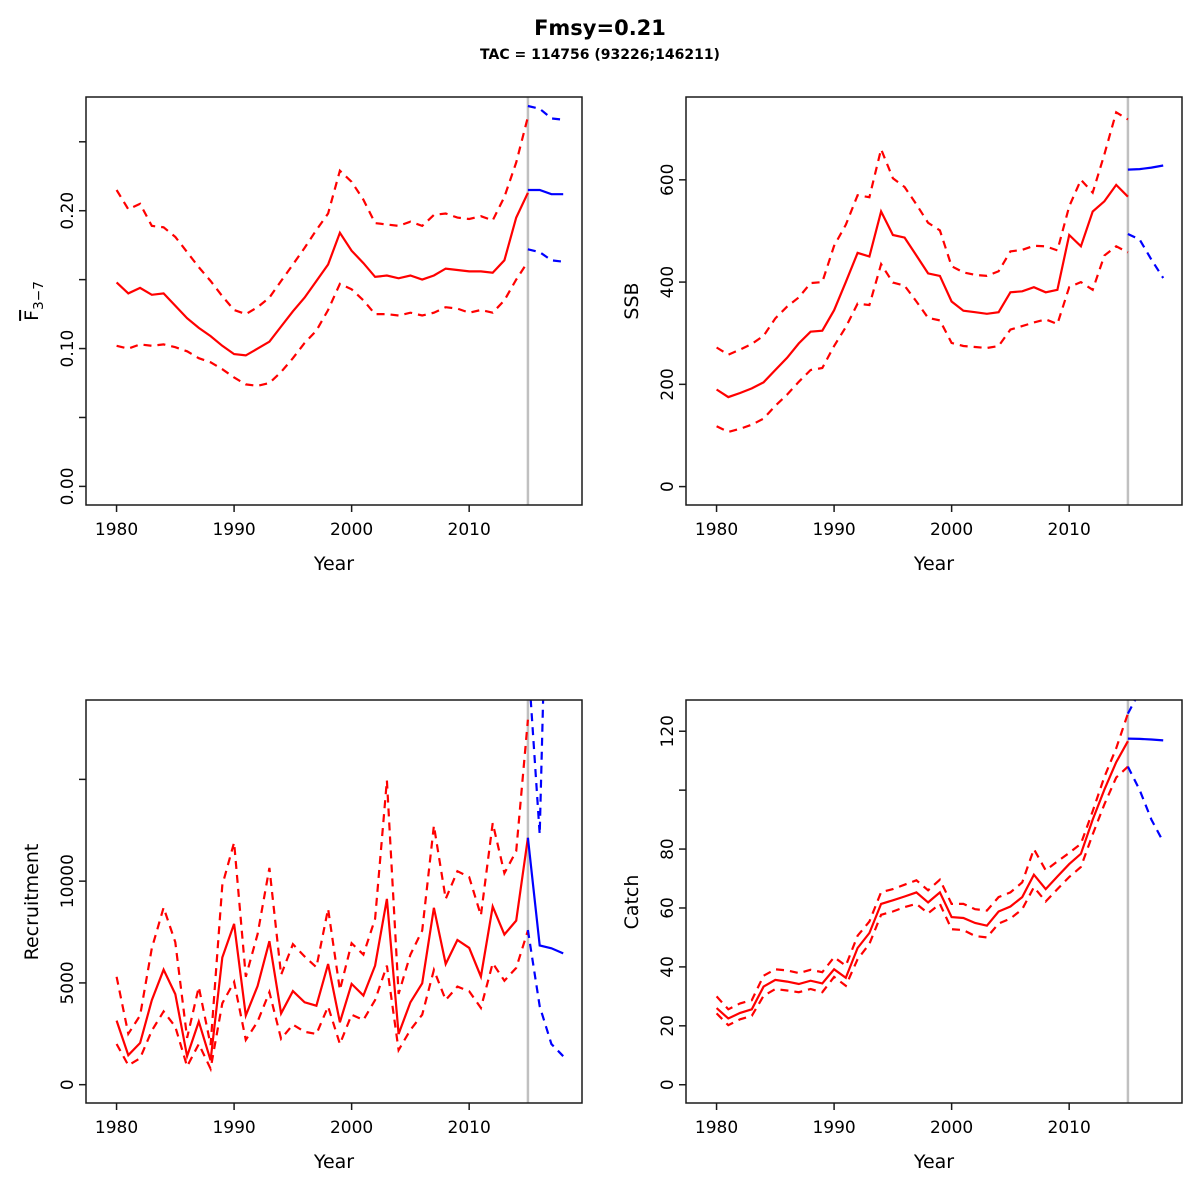 Image resolution: width=1200 pixels, height=1200 pixels. I want to click on x-axis-label-fbar: Year, so click(334, 564).